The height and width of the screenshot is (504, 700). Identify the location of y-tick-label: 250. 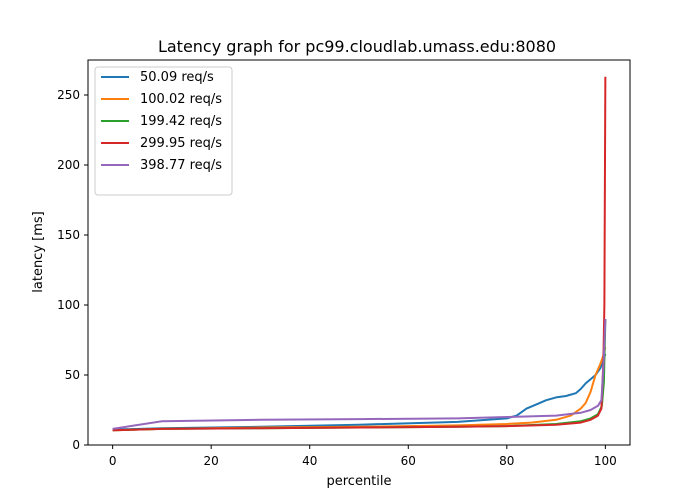
(68, 95).